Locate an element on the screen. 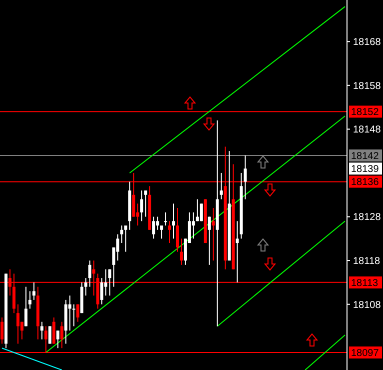 The height and width of the screenshot is (370, 383). y-tick-label: 18158 is located at coordinates (367, 86).